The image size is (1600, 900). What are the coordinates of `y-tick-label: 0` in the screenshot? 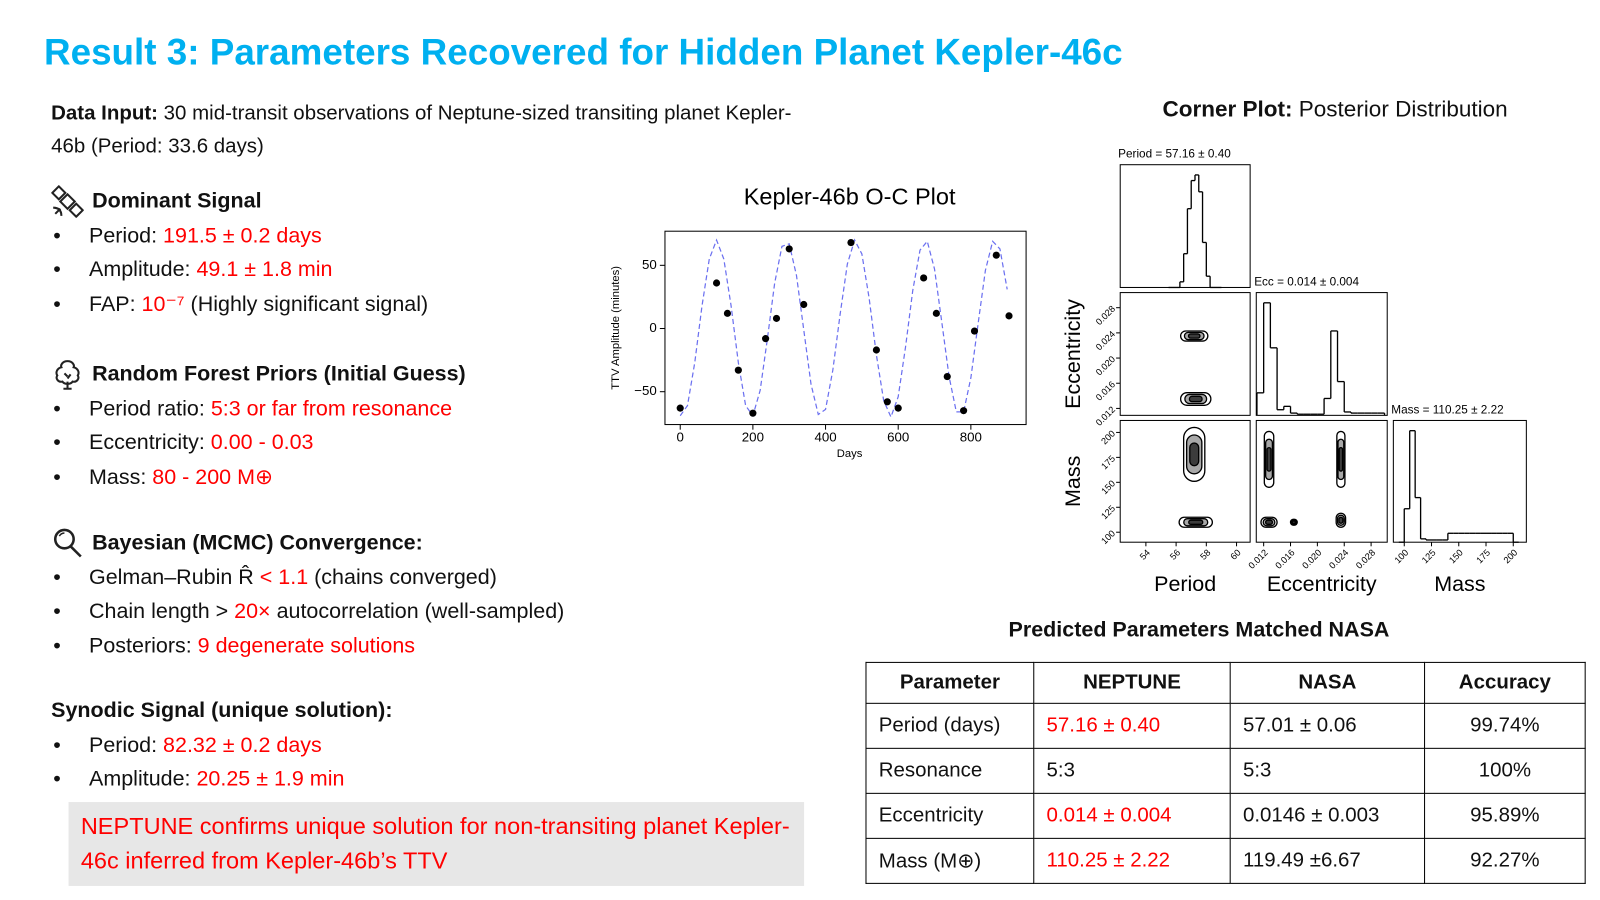 It's located at (652, 327).